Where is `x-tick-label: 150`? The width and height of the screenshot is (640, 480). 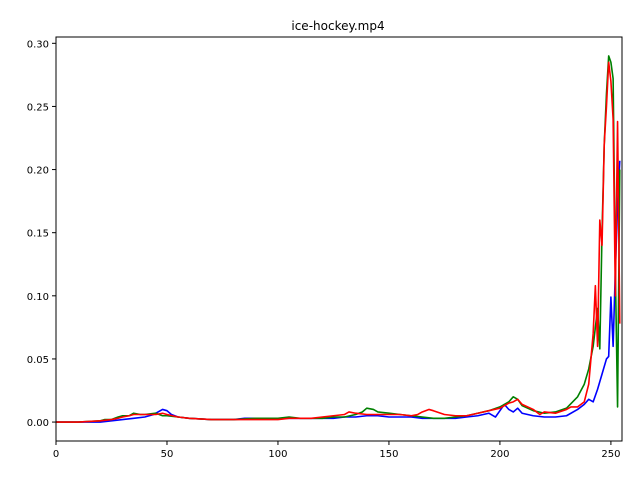 x-tick-label: 150 is located at coordinates (388, 454).